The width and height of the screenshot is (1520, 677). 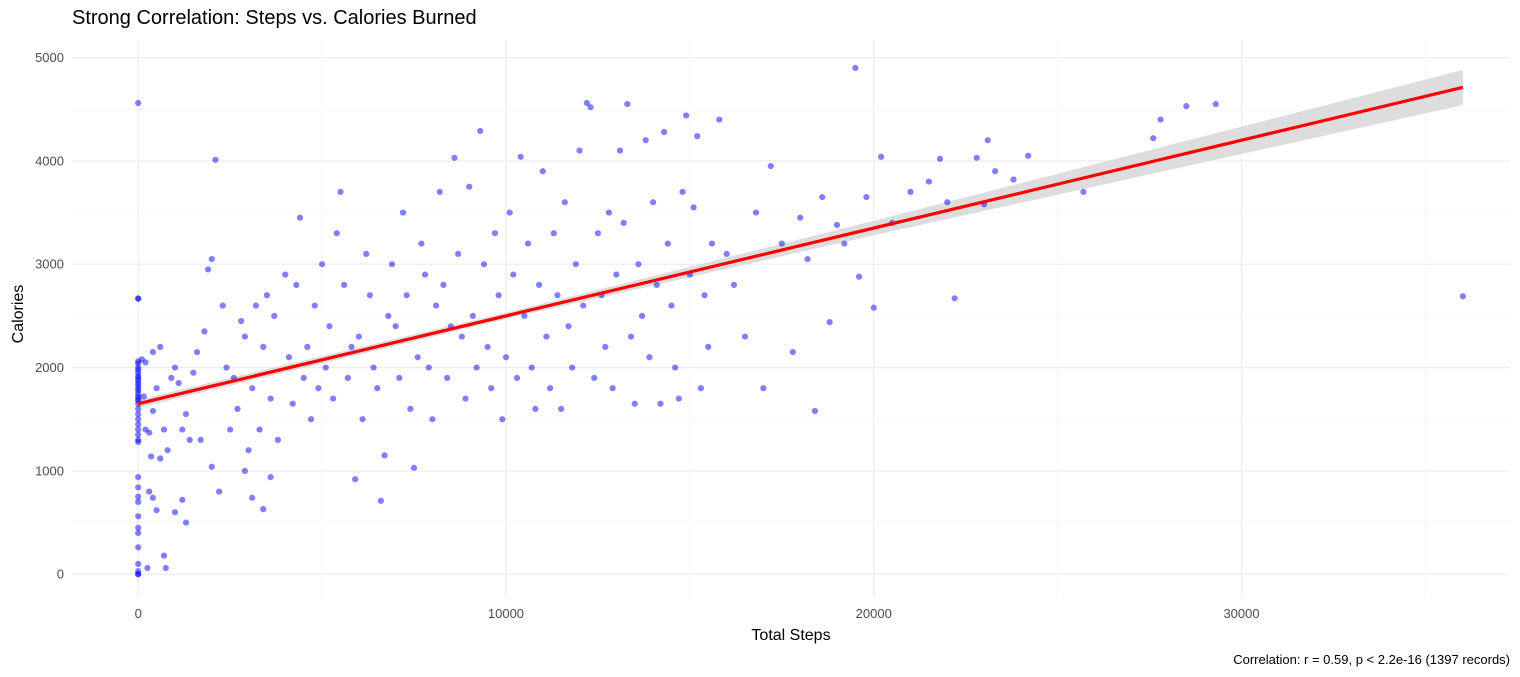 What do you see at coordinates (49, 264) in the screenshot?
I see `y-tick-label: 3000` at bounding box center [49, 264].